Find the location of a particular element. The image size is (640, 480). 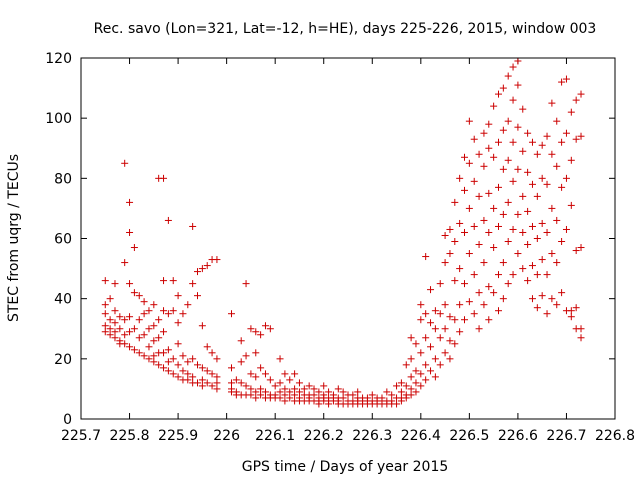

x-tick-label: 226.2 is located at coordinates (324, 436).